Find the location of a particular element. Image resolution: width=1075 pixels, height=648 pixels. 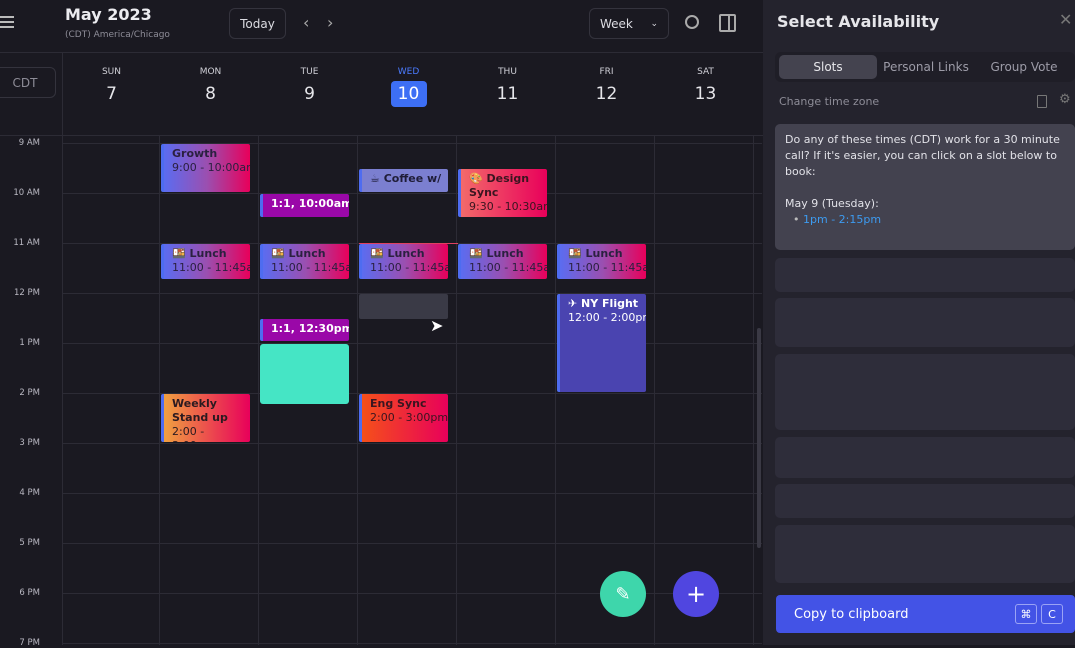

event-title: Growth is located at coordinates (195, 153).